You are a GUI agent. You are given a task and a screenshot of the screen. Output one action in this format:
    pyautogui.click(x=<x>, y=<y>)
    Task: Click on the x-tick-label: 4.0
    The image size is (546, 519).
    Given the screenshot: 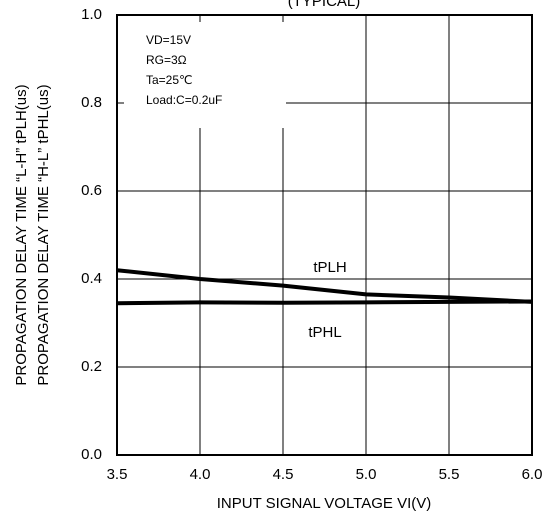 What is the action you would take?
    pyautogui.click(x=200, y=474)
    